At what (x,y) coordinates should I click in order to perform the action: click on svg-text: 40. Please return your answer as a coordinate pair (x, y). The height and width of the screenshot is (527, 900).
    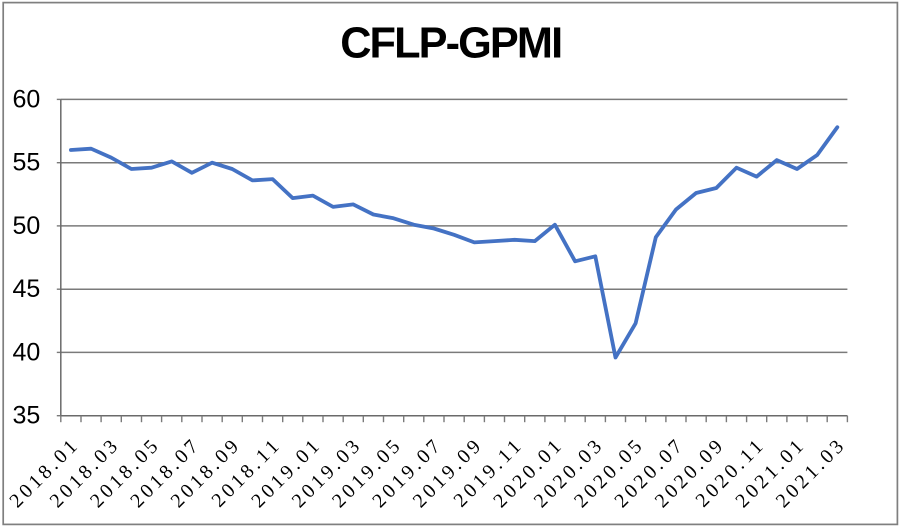
    Looking at the image, I should click on (26, 352).